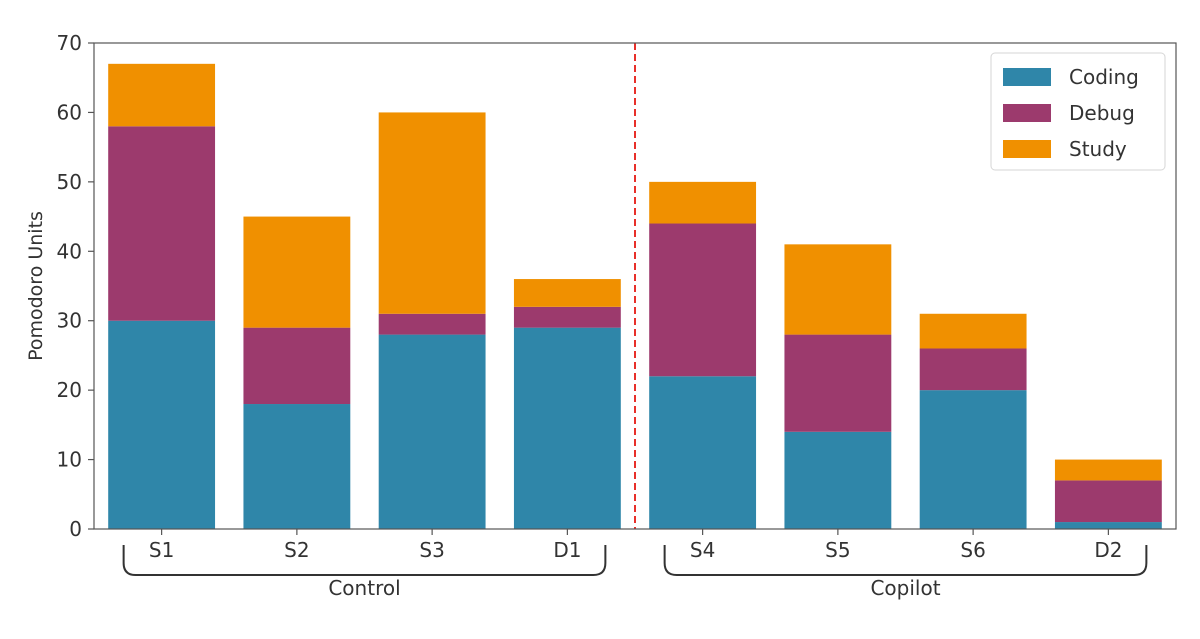  Describe the element at coordinates (432, 431) in the screenshot. I see `bar-coding-s3` at that location.